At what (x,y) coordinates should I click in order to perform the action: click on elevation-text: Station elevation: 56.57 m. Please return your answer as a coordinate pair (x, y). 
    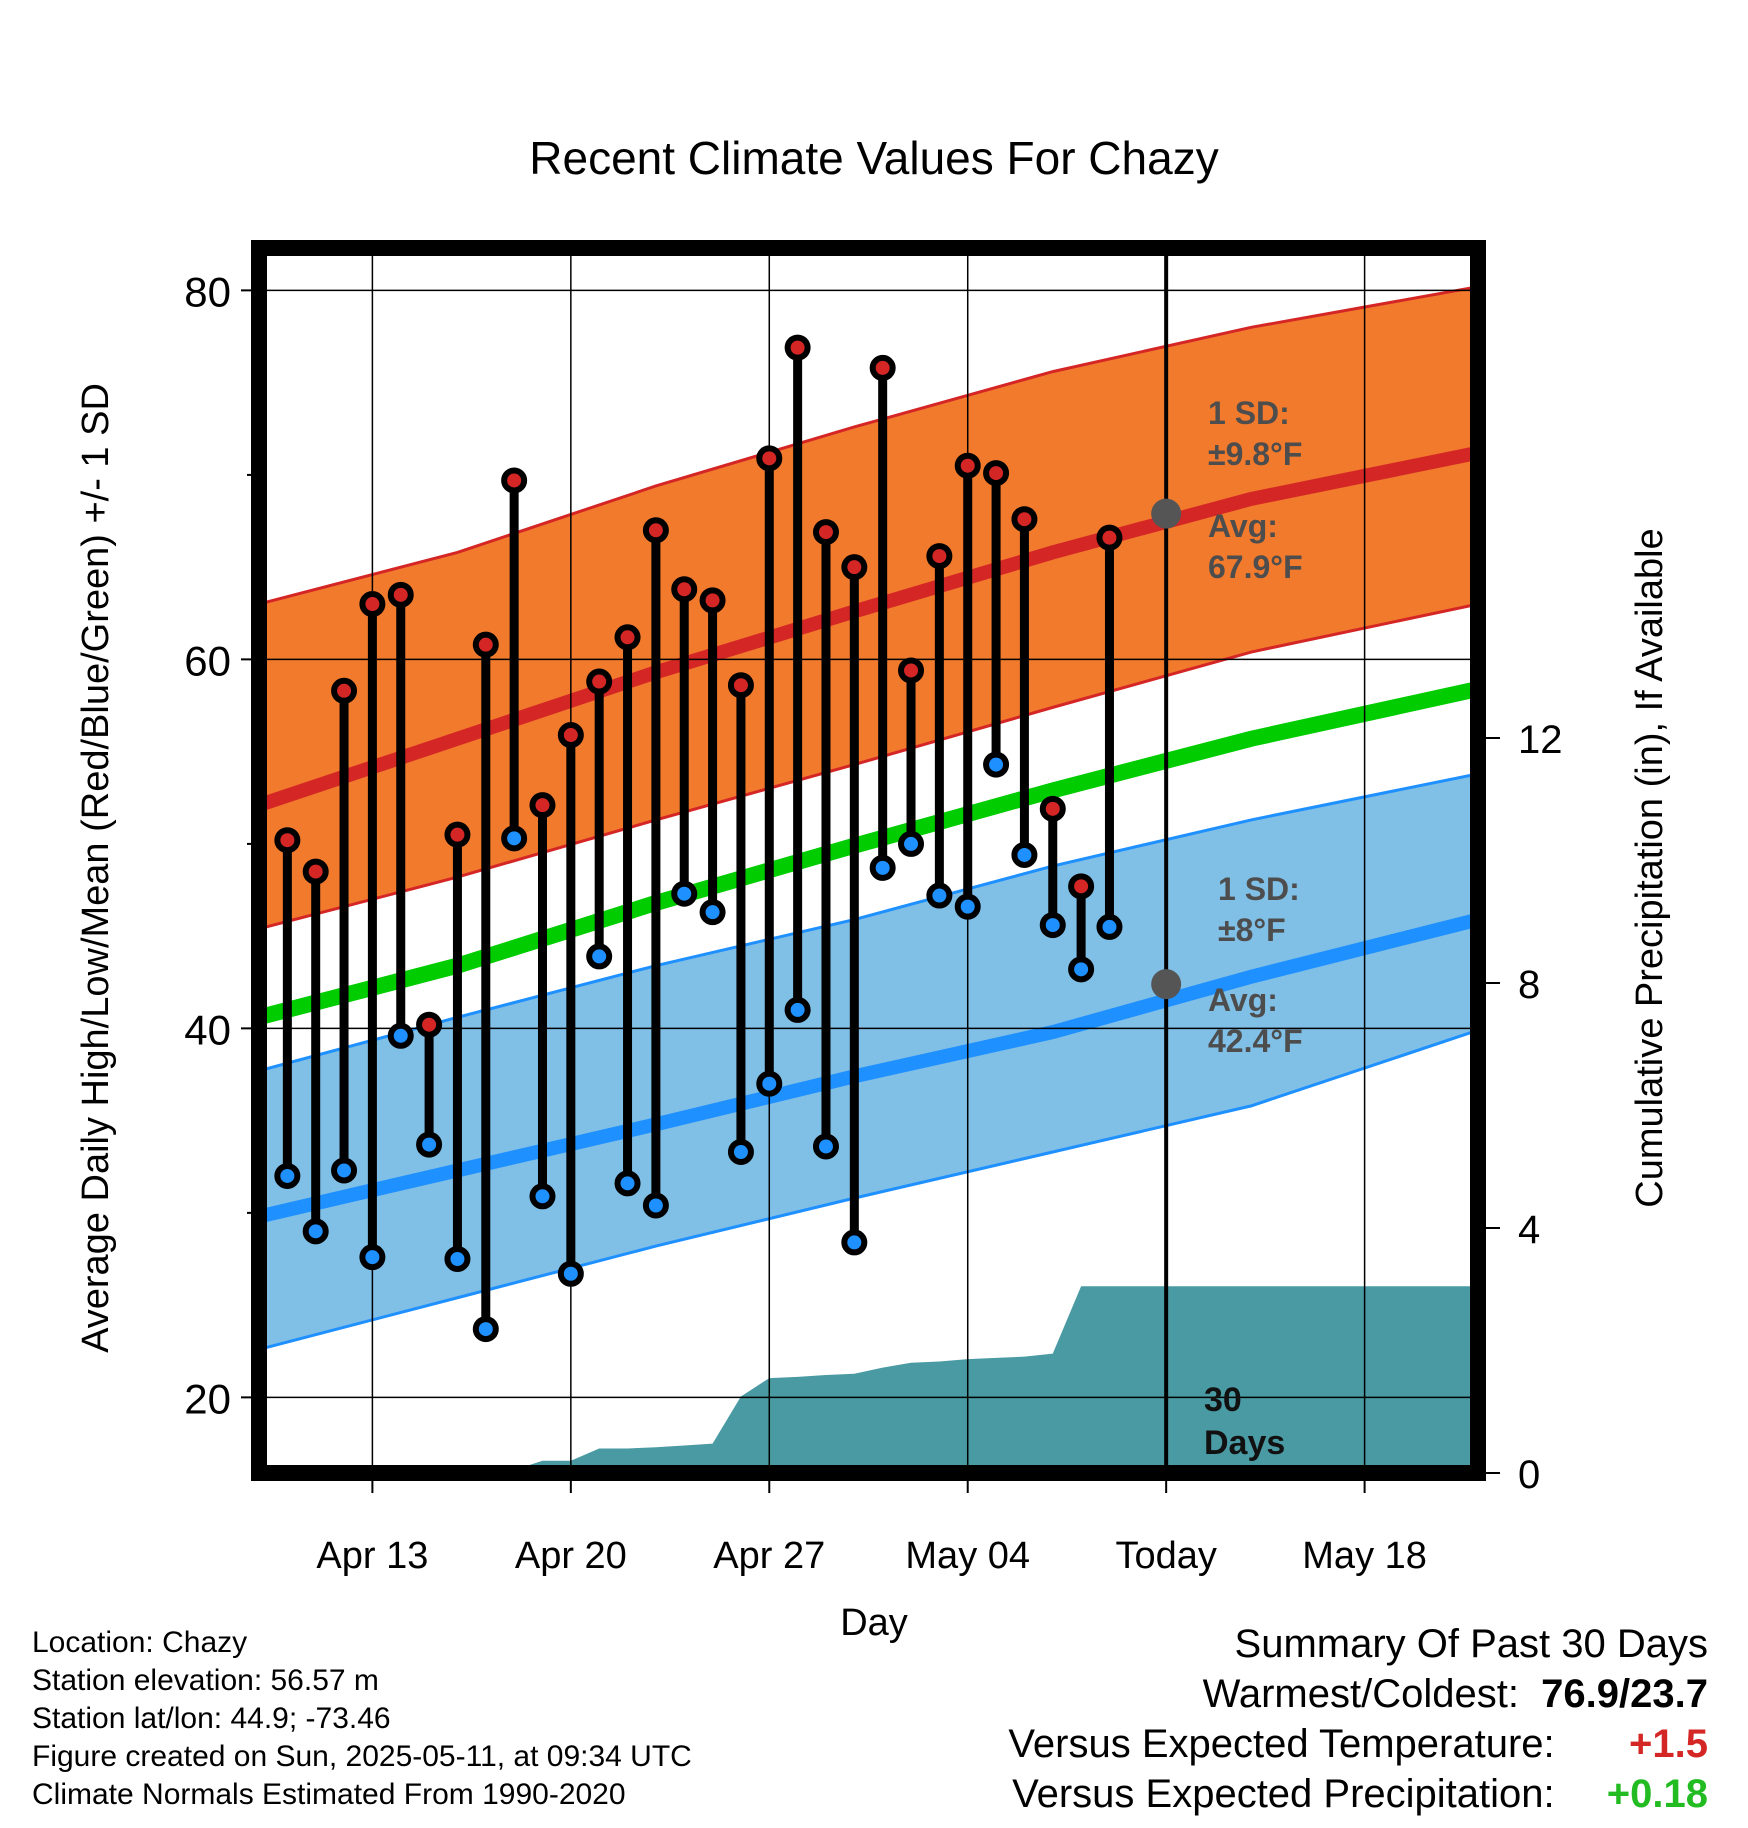
    Looking at the image, I should click on (205, 1680).